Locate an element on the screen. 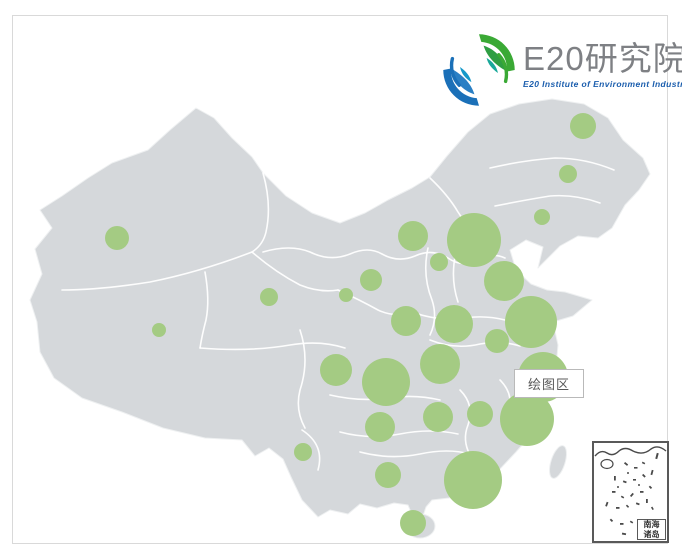 The height and width of the screenshot is (553, 682). inset-coastline is located at coordinates (630, 451).